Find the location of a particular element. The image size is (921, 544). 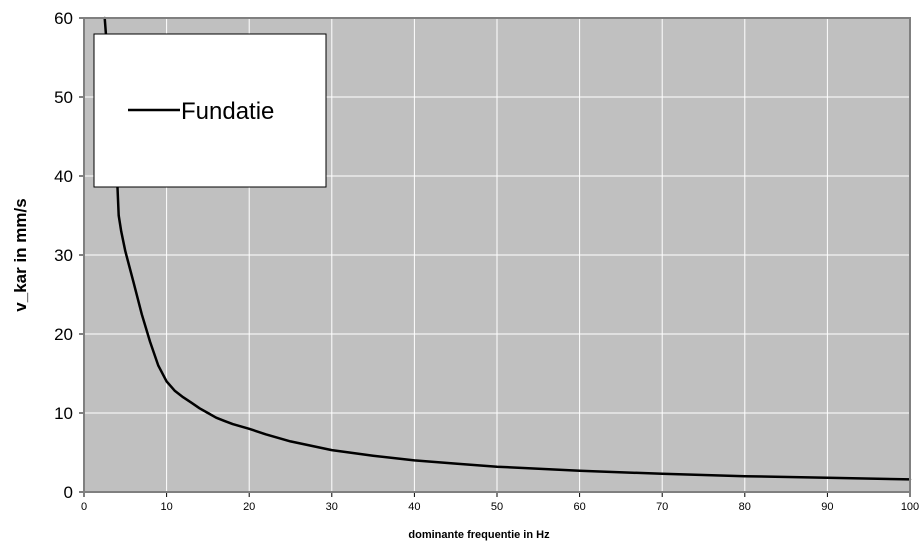

x-tick-label: 0 is located at coordinates (84, 507).